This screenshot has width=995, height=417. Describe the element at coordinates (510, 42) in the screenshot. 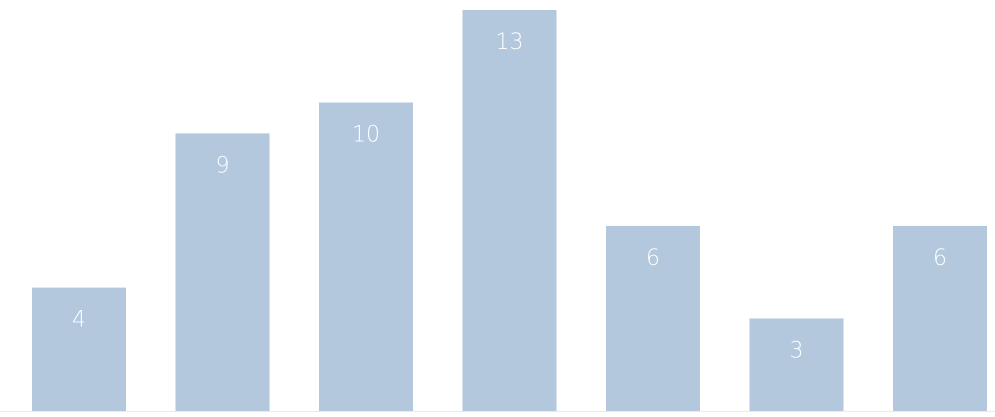

I see `value-label: 13` at that location.